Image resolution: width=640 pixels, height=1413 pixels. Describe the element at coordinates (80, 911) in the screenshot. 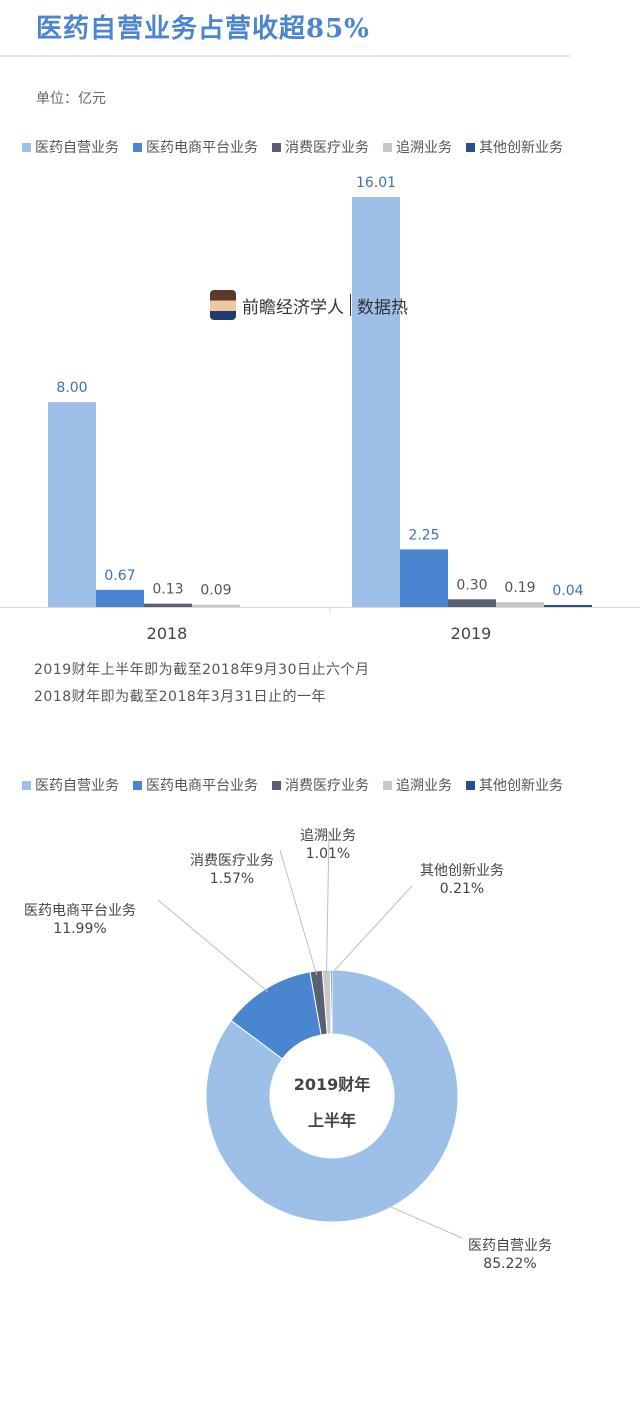

I see `slice-name: 医药电商平台业务` at that location.